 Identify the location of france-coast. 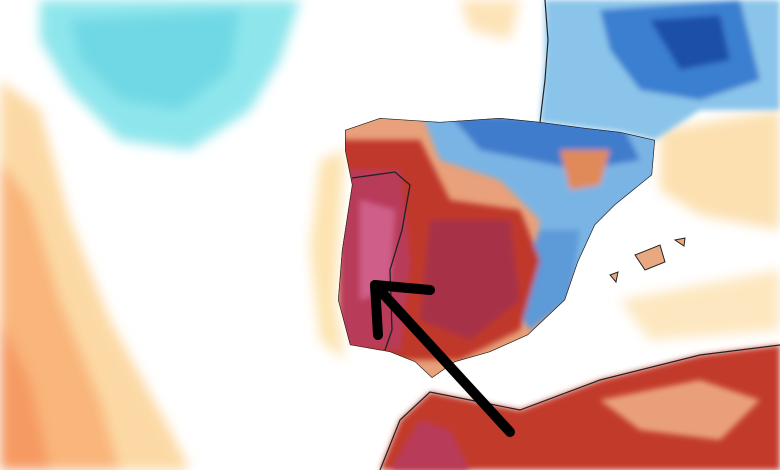
(544, 61).